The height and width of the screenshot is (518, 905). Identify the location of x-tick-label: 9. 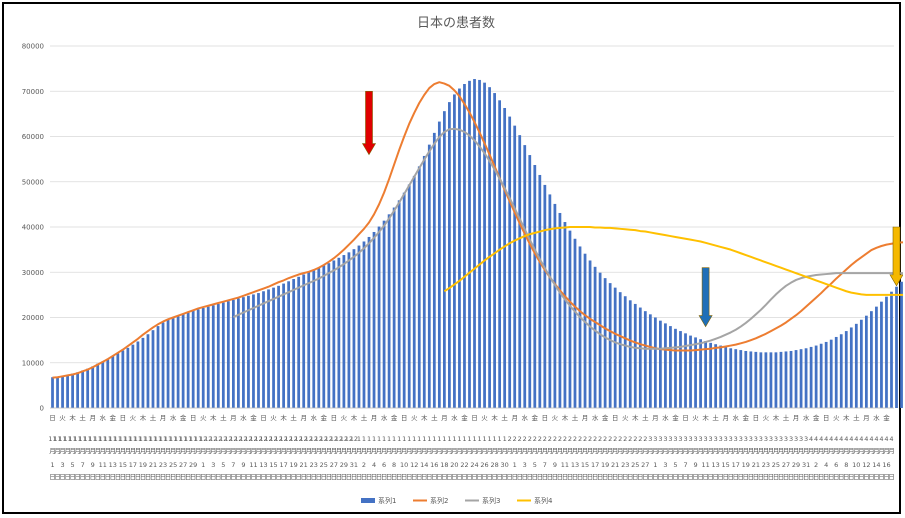
(243, 465).